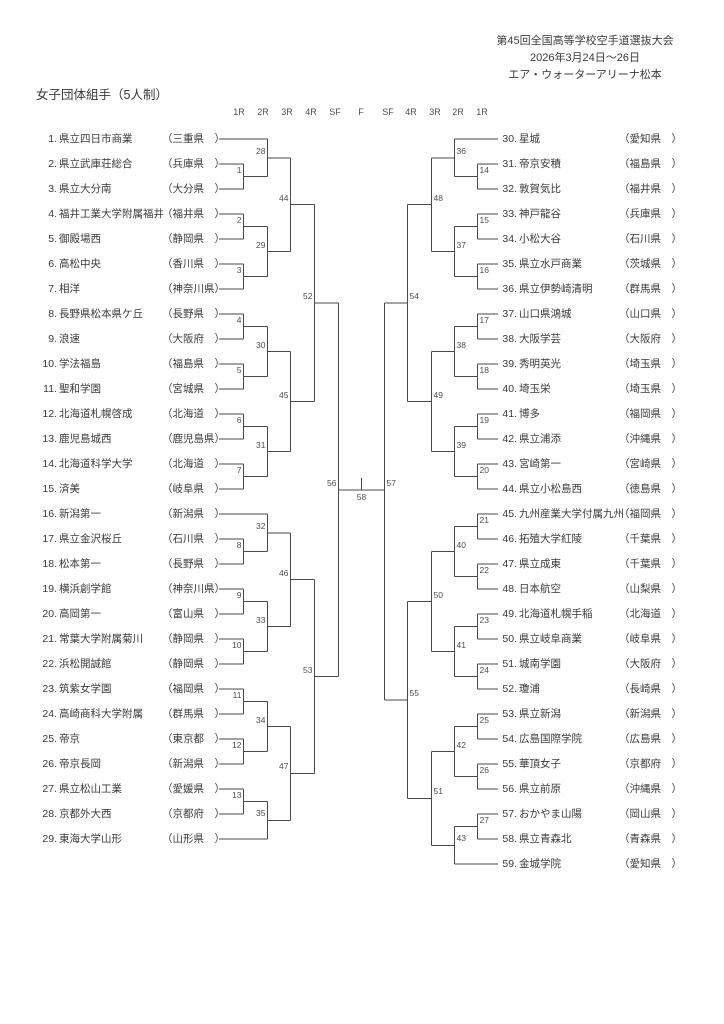  Describe the element at coordinates (135, 264) in the screenshot. I see `team-row: 6. 高松中央 （香川県 ）` at that location.